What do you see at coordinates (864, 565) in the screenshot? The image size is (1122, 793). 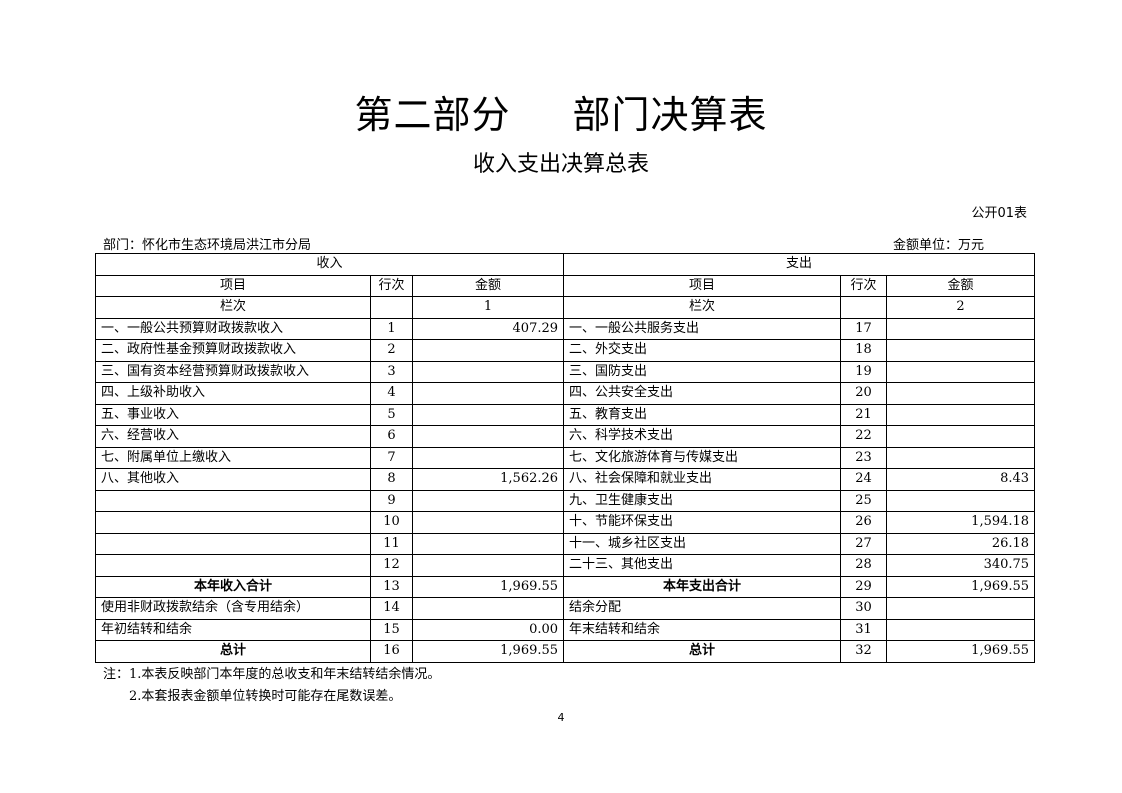 I see `expense-line: 28` at bounding box center [864, 565].